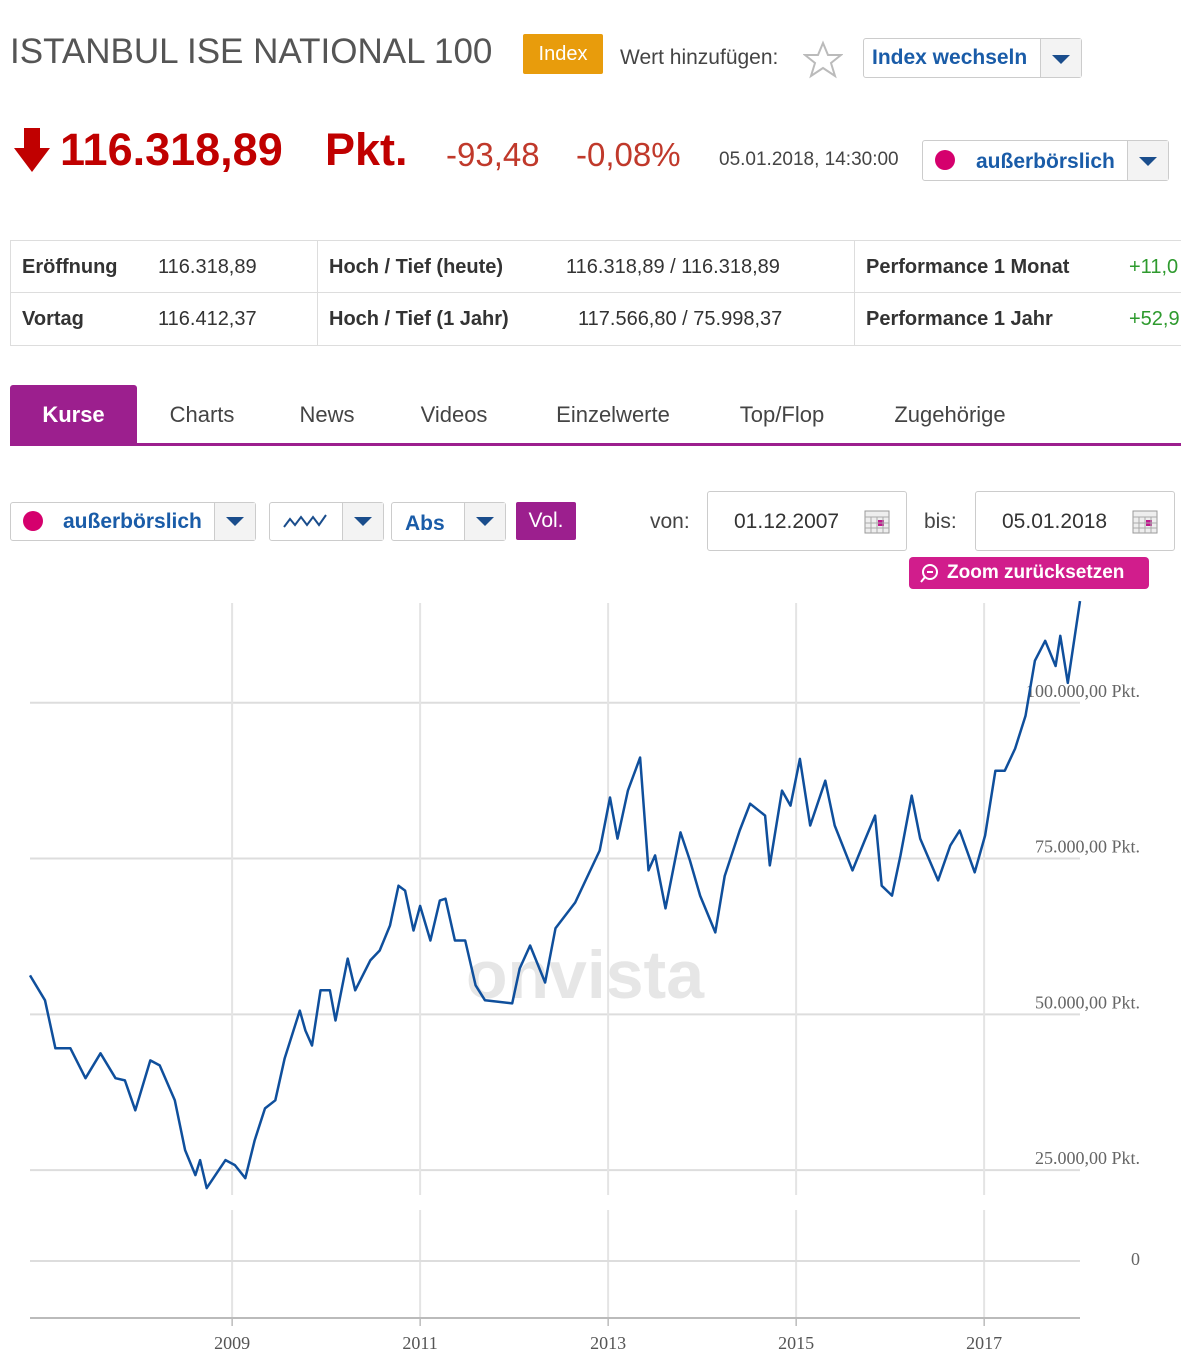  What do you see at coordinates (673, 267) in the screenshot?
I see `stat-value: 116.318,89 / 116.318,89` at bounding box center [673, 267].